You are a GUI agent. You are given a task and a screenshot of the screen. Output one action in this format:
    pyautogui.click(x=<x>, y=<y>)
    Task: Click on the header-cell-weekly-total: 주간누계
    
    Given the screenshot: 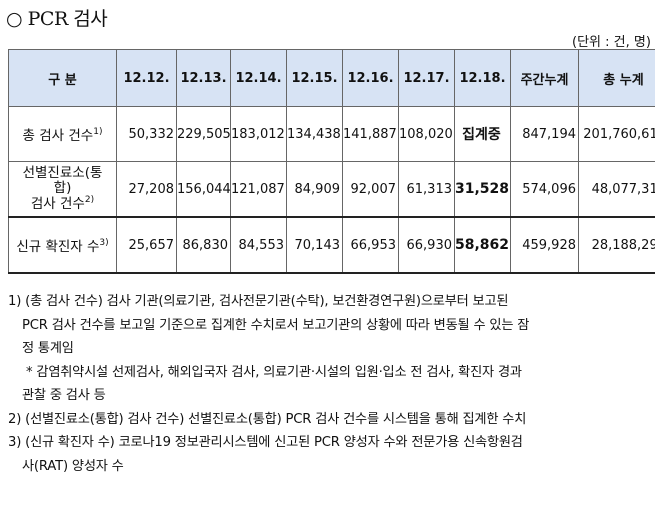 What is the action you would take?
    pyautogui.click(x=544, y=78)
    